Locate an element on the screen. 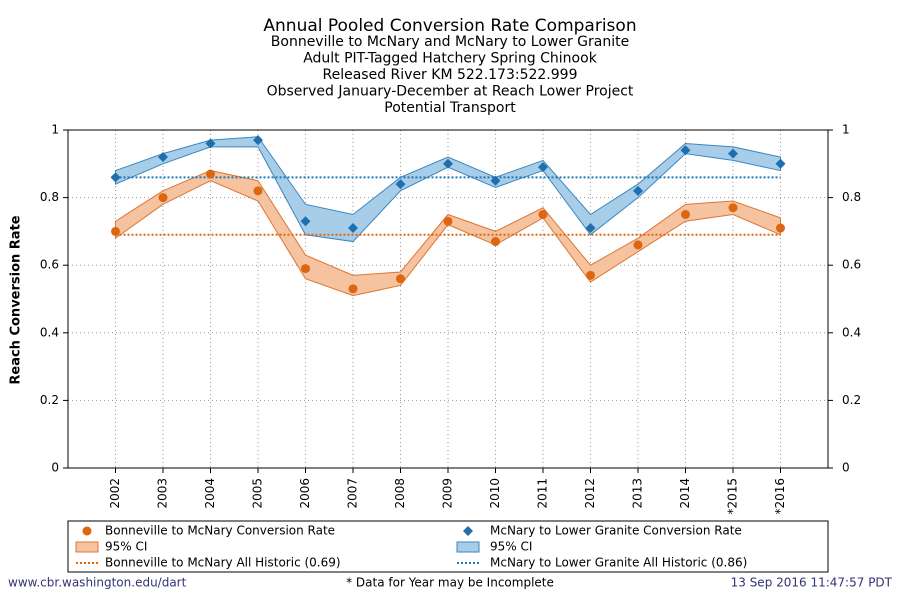 Image resolution: width=900 pixels, height=600 pixels. y-tick-label: 0.8 is located at coordinates (49, 197).